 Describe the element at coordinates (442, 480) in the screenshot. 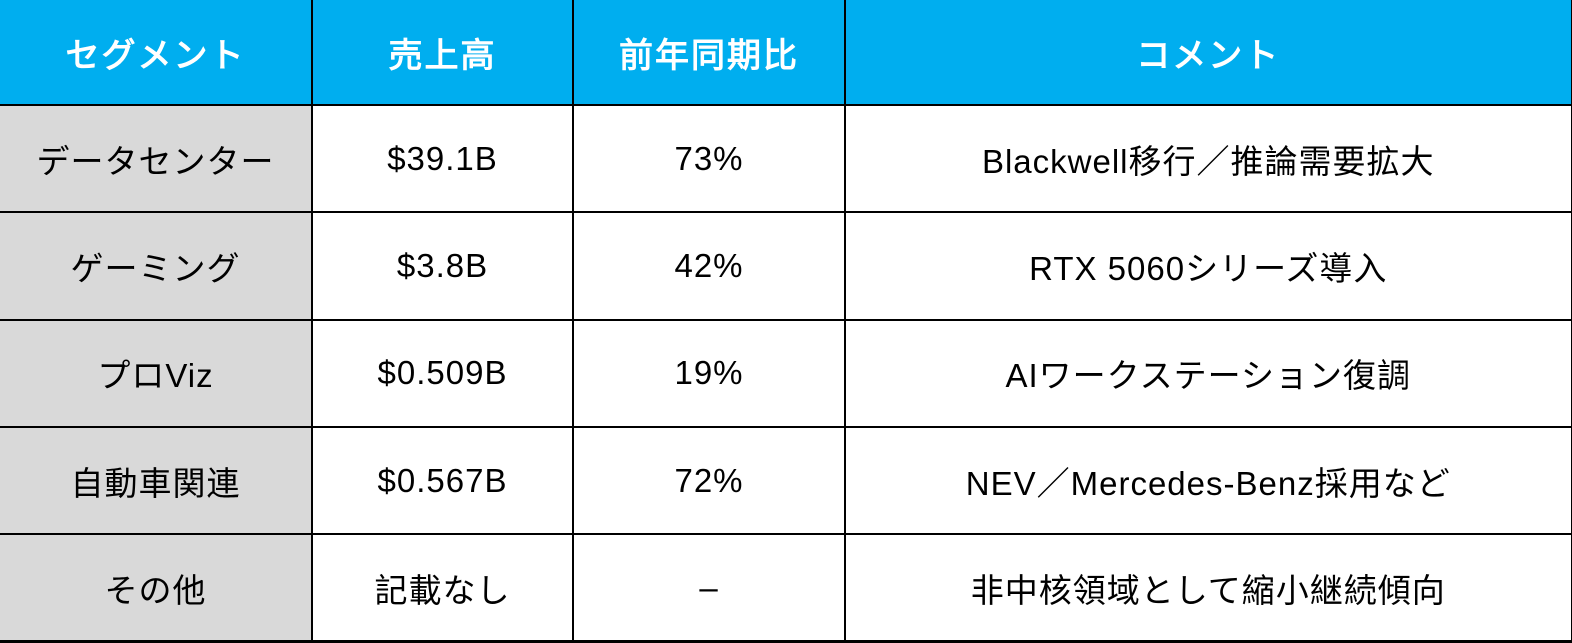

I see `cell-revenue: $0.567B` at that location.